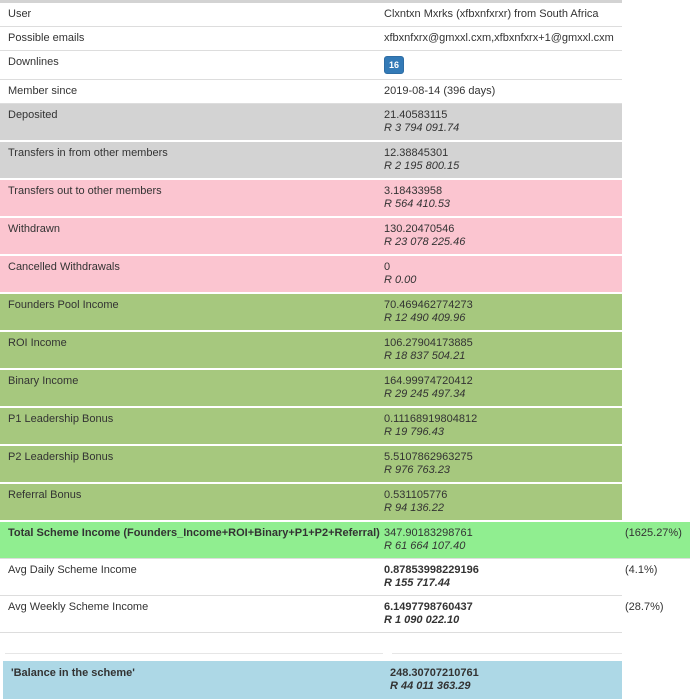  I want to click on empty-spacer-row, so click(348, 643).